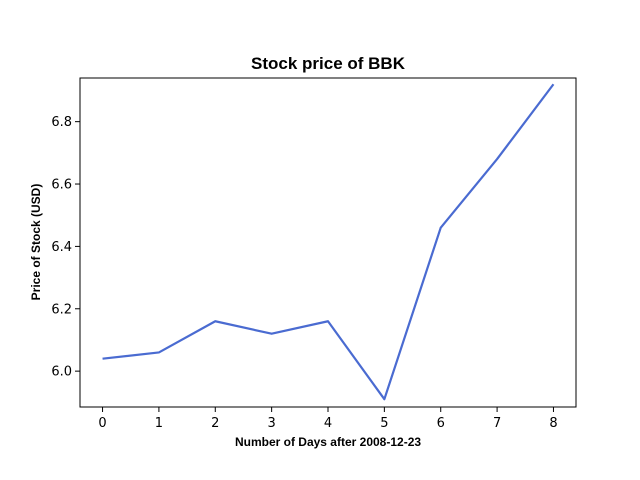  Describe the element at coordinates (61, 185) in the screenshot. I see `y-tick-label: 6.6` at that location.